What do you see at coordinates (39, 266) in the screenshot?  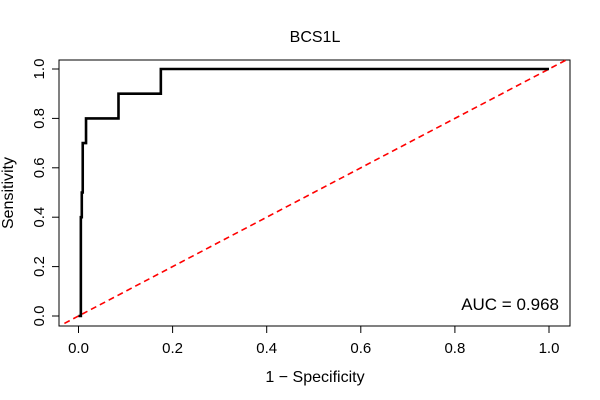 I see `y-tick-label: 0.2` at bounding box center [39, 266].